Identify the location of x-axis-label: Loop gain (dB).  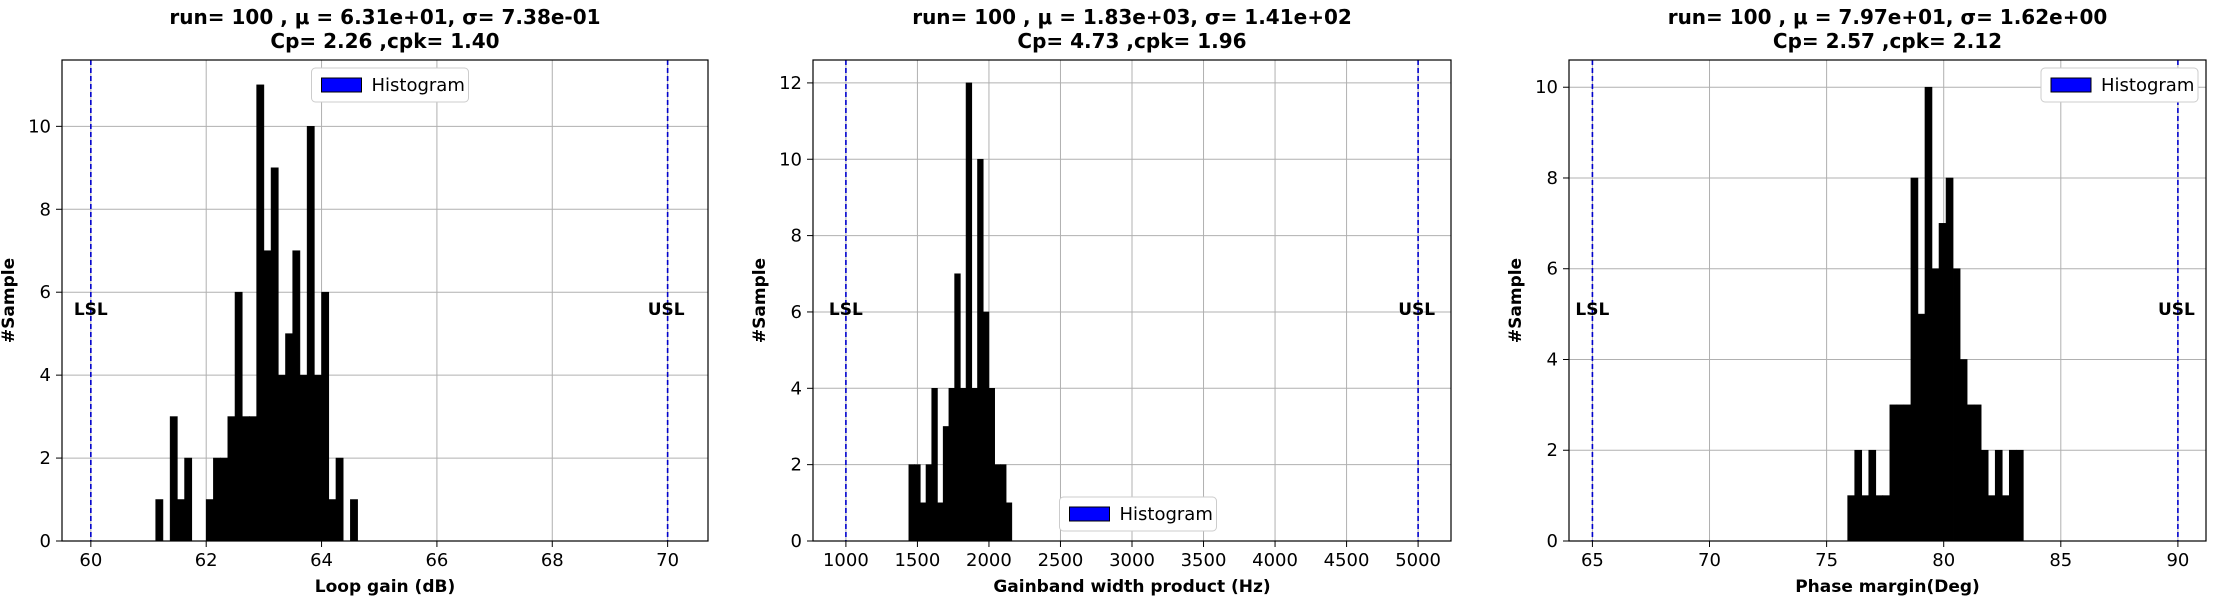
(385, 587).